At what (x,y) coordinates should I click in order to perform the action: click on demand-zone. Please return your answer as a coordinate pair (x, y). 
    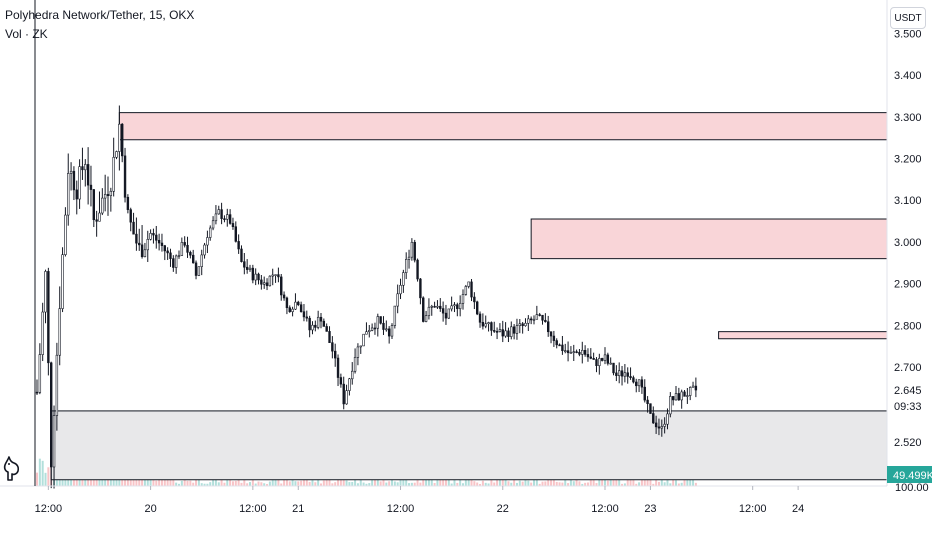
    Looking at the image, I should click on (469, 445).